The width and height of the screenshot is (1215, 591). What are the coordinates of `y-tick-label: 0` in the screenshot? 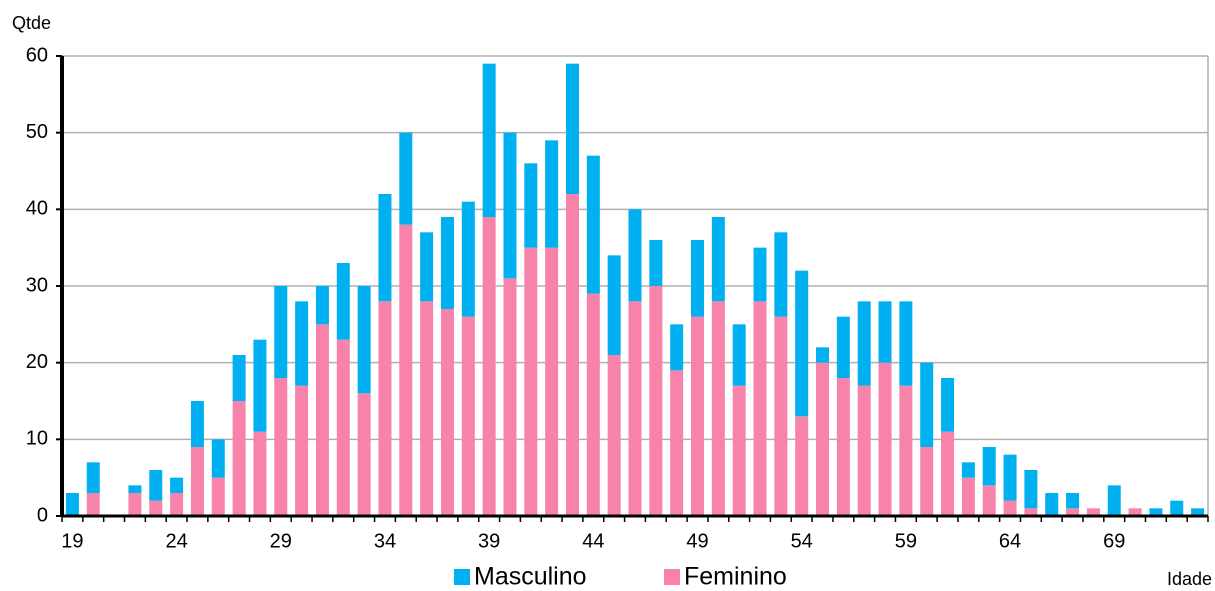 It's located at (42, 515).